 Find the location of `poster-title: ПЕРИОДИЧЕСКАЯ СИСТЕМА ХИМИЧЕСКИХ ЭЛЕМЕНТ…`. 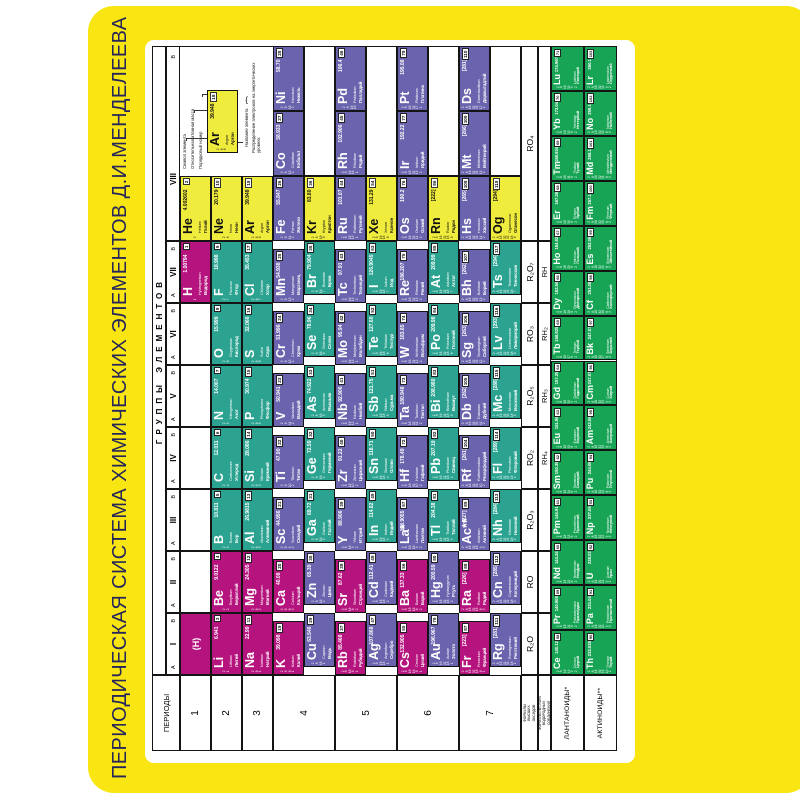

poster-title: ПЕРИОДИЧЕСКАЯ СИСТЕМА ХИМИЧЕСКИХ ЭЛЕМЕНТ… is located at coordinates (120, 397).